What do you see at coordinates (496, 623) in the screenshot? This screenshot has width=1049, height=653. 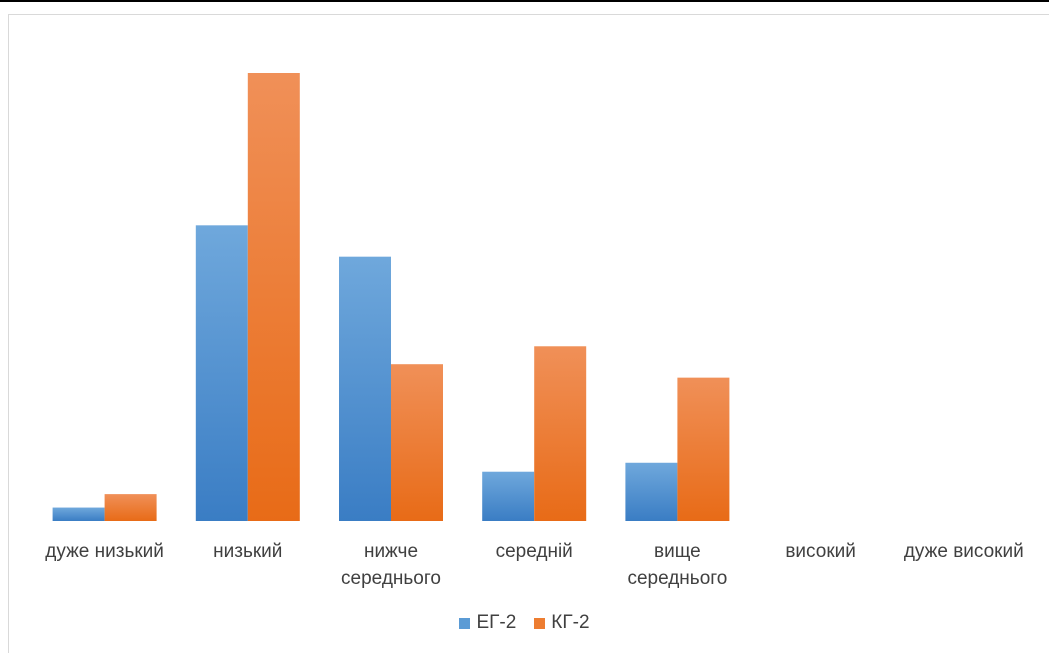 I see `legend-label: ЕГ-2` at bounding box center [496, 623].